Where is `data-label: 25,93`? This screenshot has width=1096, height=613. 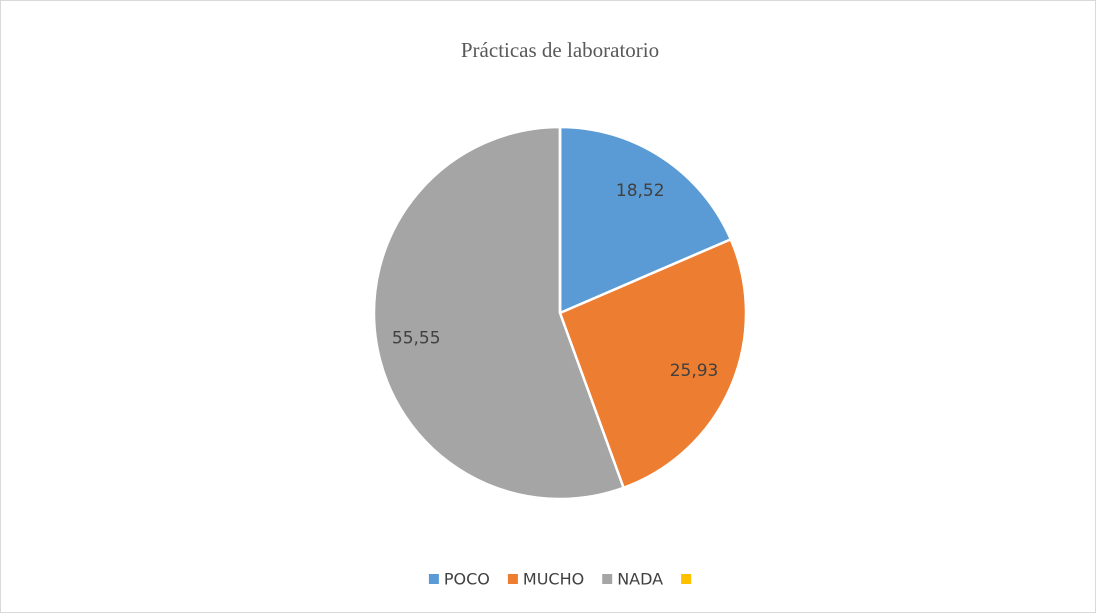 data-label: 25,93 is located at coordinates (694, 371).